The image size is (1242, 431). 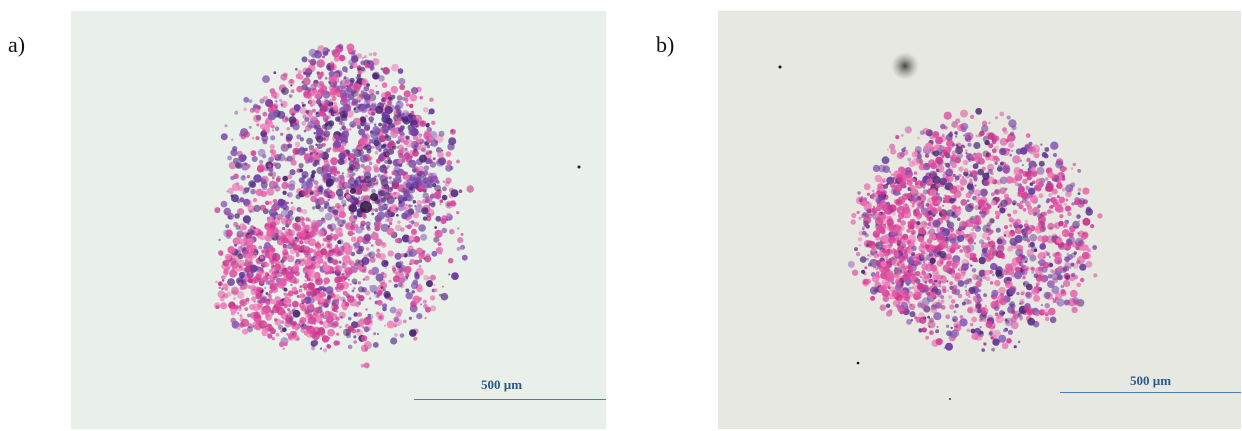 I want to click on scale-bar-label-b: 500 µm, so click(x=1151, y=380).